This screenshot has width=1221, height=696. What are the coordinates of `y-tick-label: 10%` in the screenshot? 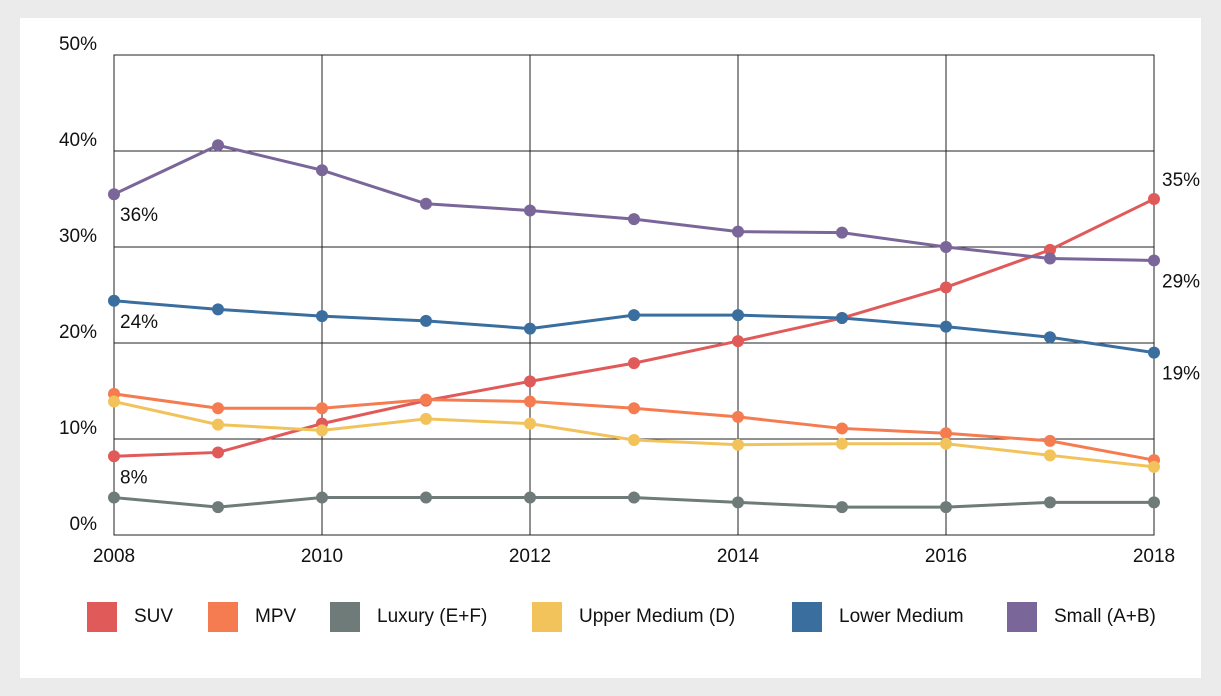 It's located at (78, 428).